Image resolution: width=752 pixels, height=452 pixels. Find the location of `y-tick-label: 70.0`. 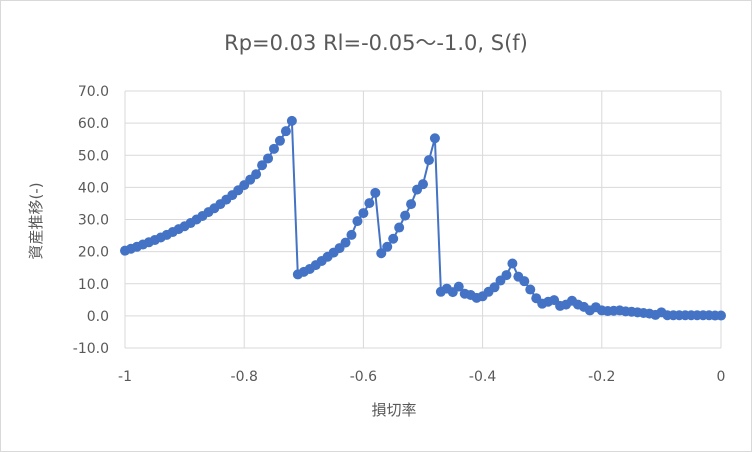

y-tick-label: 70.0 is located at coordinates (93, 92).